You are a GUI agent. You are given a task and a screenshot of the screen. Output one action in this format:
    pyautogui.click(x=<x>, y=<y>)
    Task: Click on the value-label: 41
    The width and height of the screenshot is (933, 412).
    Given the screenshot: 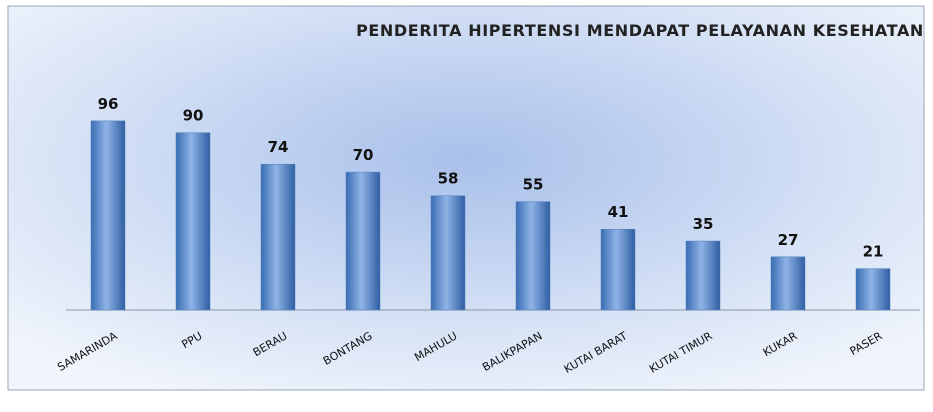 What is the action you would take?
    pyautogui.click(x=618, y=212)
    